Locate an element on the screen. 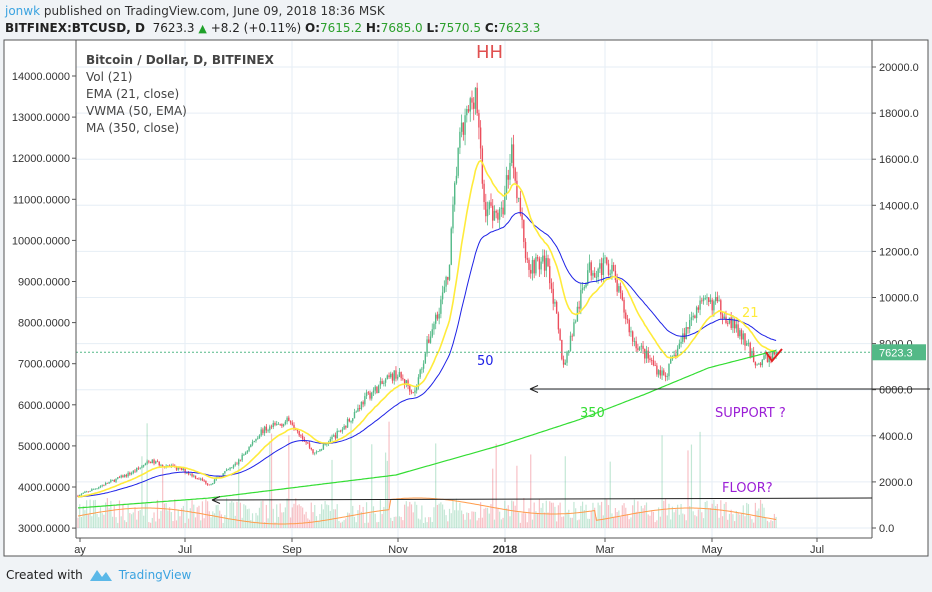 The height and width of the screenshot is (592, 932). chart-title: Bitcoin / Dollar, D, BITFINEX is located at coordinates (180, 60).